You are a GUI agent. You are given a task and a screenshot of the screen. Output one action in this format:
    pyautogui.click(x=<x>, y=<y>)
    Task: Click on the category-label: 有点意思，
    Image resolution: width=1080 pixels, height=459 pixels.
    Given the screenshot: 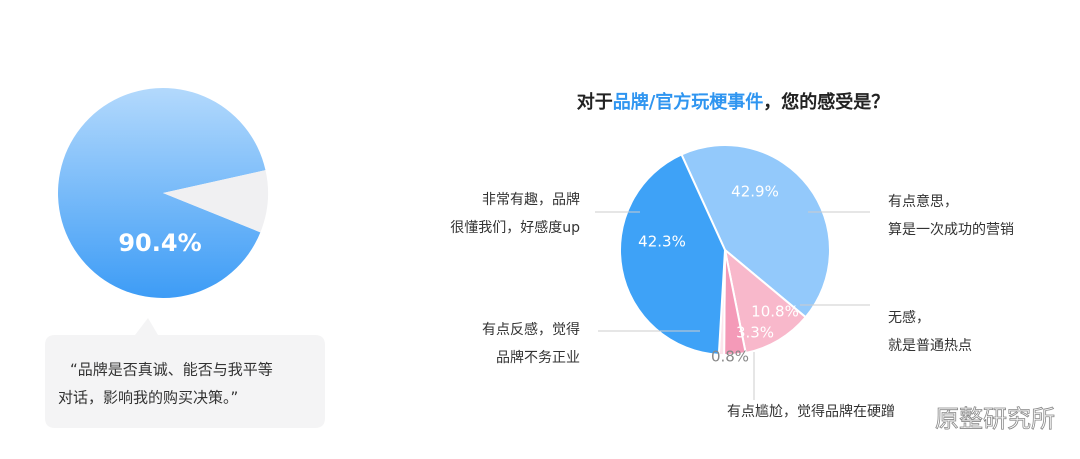 What is the action you would take?
    pyautogui.click(x=923, y=201)
    